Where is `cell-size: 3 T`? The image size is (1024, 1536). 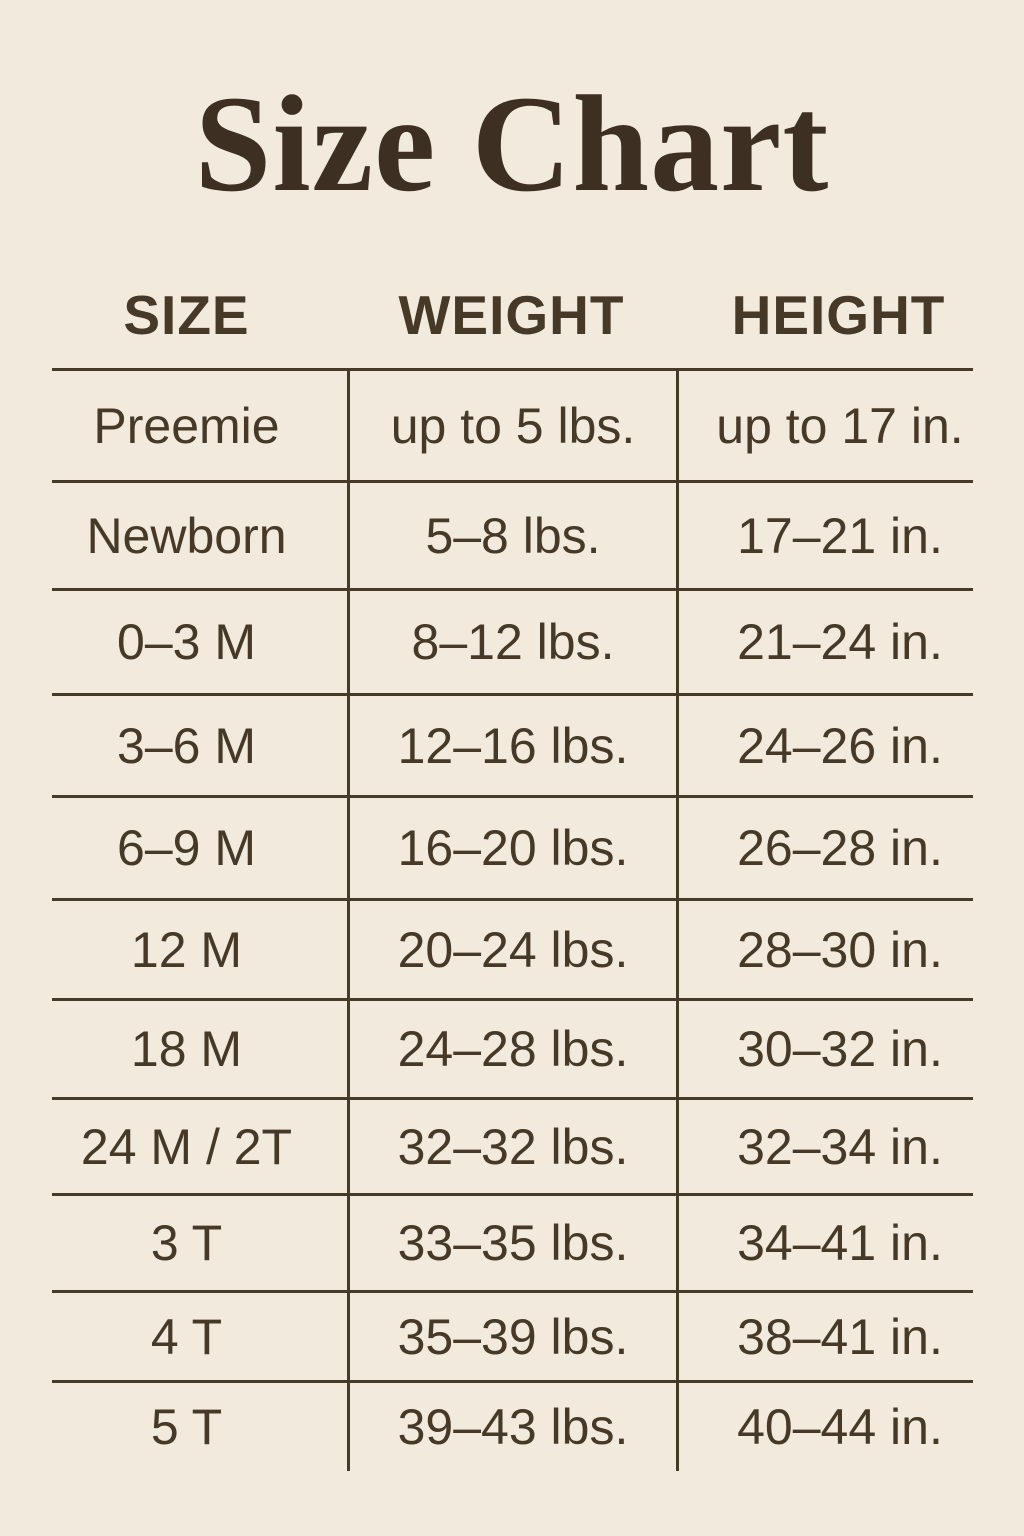 cell-size: 3 T is located at coordinates (186, 1243).